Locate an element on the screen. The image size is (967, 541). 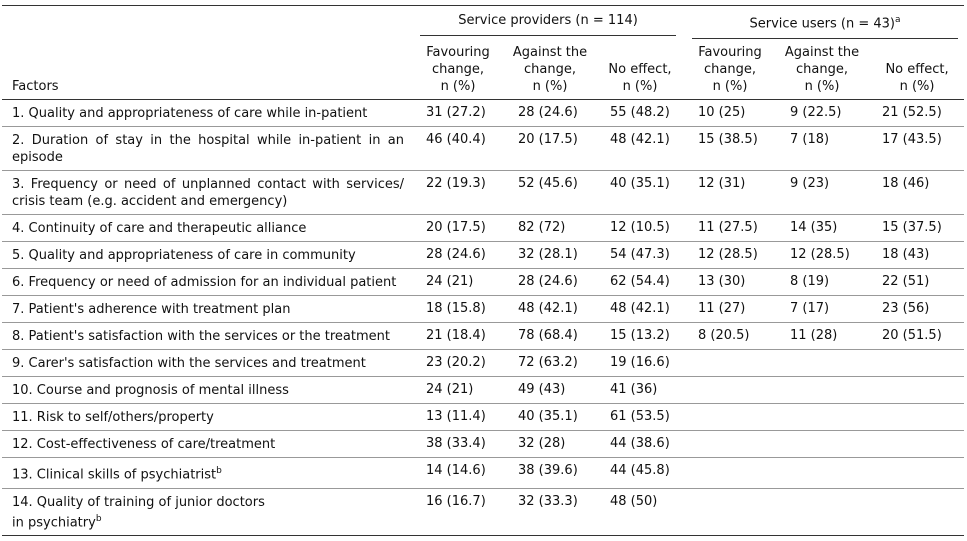
value-cell: 18 (43) is located at coordinates (906, 255).